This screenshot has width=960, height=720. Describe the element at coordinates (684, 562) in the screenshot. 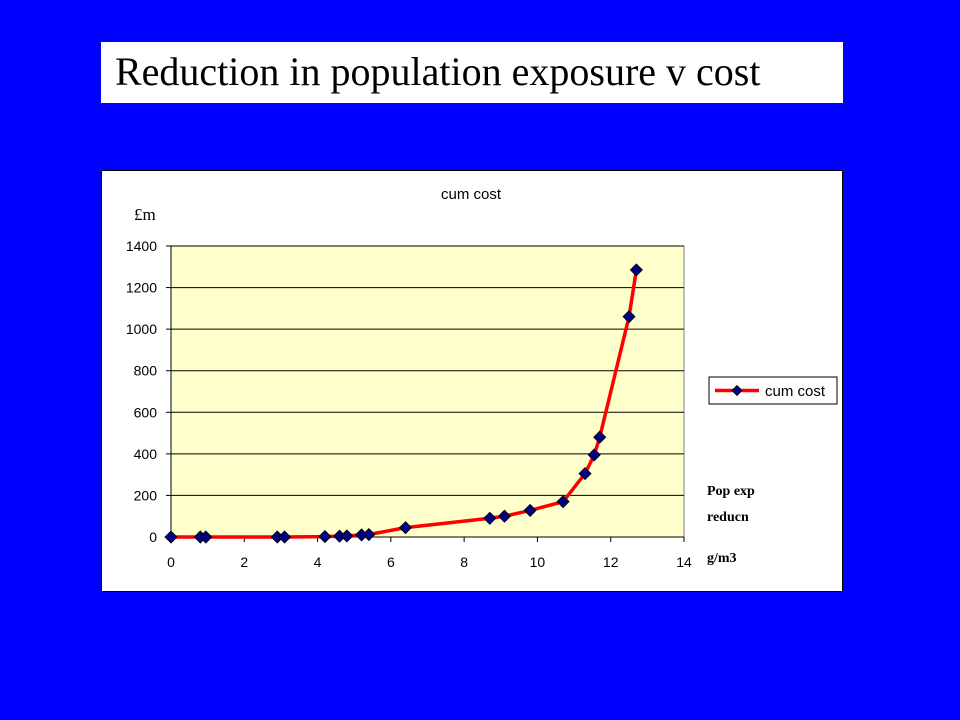

I see `x-tick-label: 14` at that location.